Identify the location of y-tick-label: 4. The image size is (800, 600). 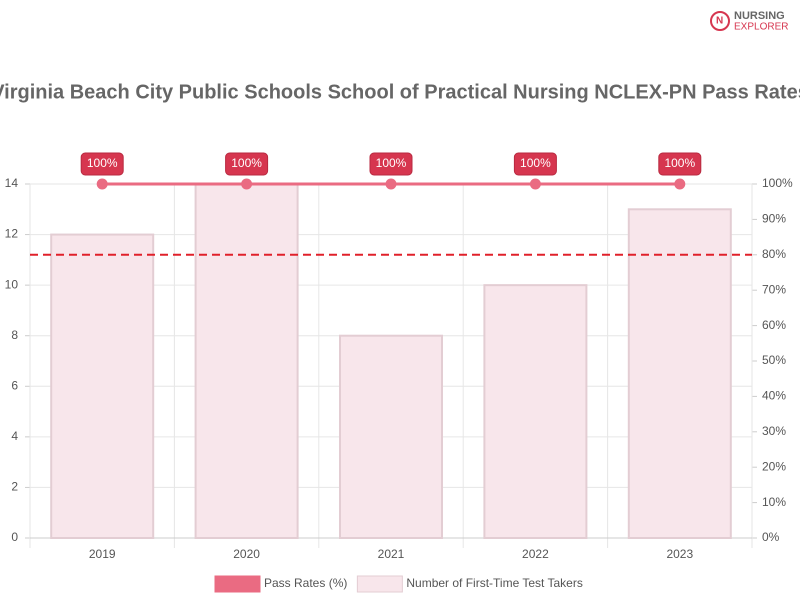
(14, 436).